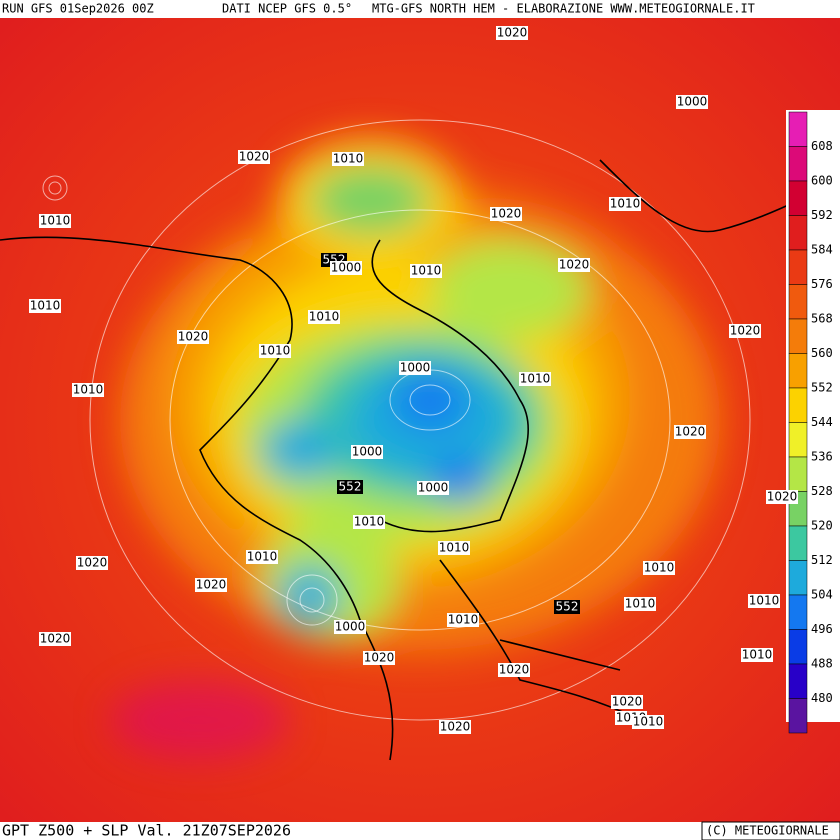 Image resolution: width=840 pixels, height=840 pixels. I want to click on credit-label: (C) METEOGIORNALE, so click(767, 831).